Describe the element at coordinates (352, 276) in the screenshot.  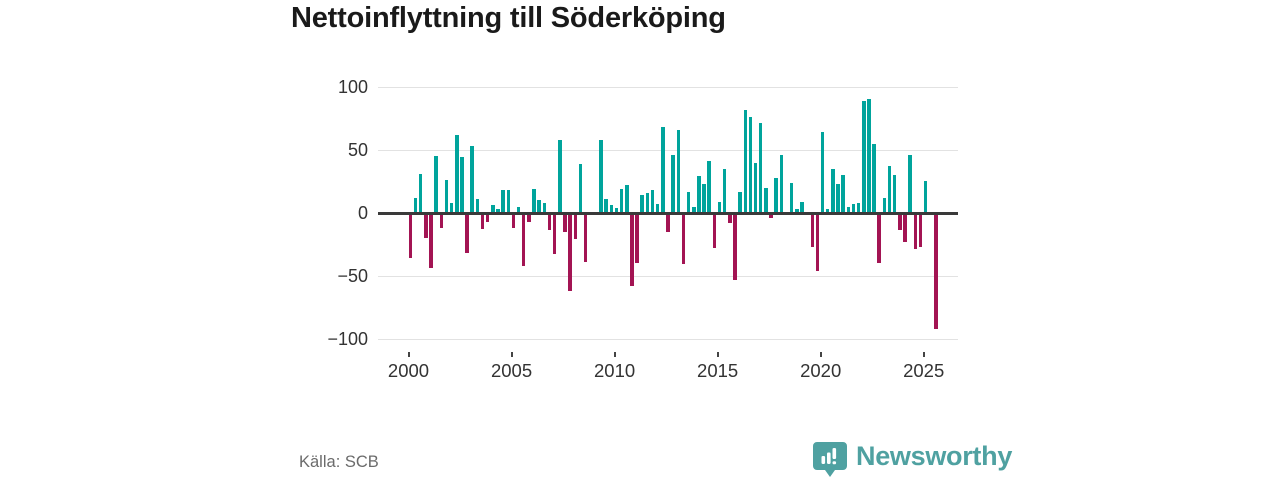
I see `y-axis-tick-label: −50` at that location.